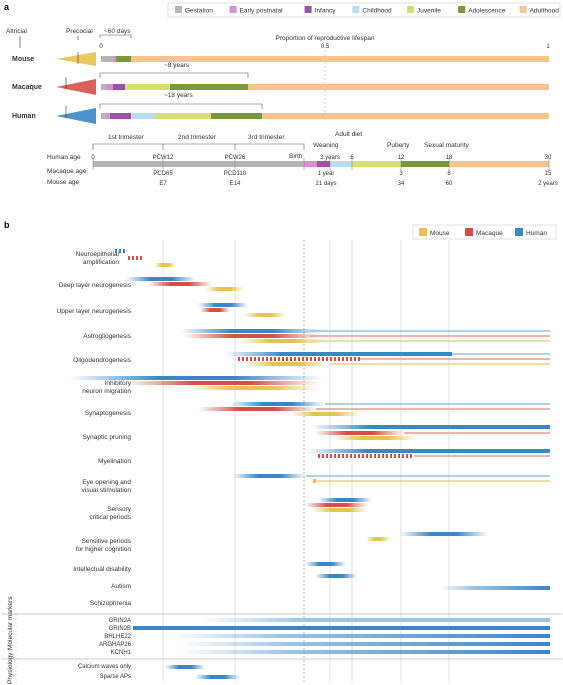 The width and height of the screenshot is (563, 685). I want to click on mouse-tick-e7: E7, so click(163, 184).